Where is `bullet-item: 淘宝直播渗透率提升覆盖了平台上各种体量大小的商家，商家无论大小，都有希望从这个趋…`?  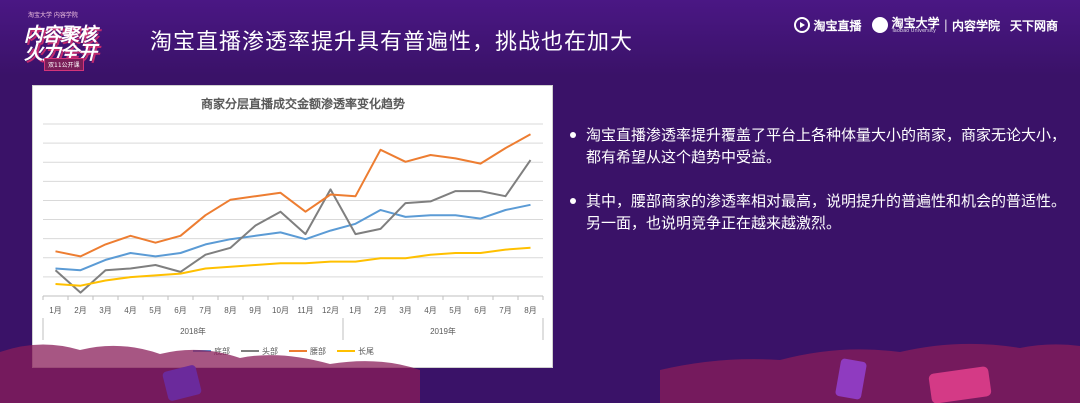
bullet-item: 淘宝直播渗透率提升覆盖了平台上各种体量大小的商家，商家无论大小，都有希望从这个趋… is located at coordinates (820, 146).